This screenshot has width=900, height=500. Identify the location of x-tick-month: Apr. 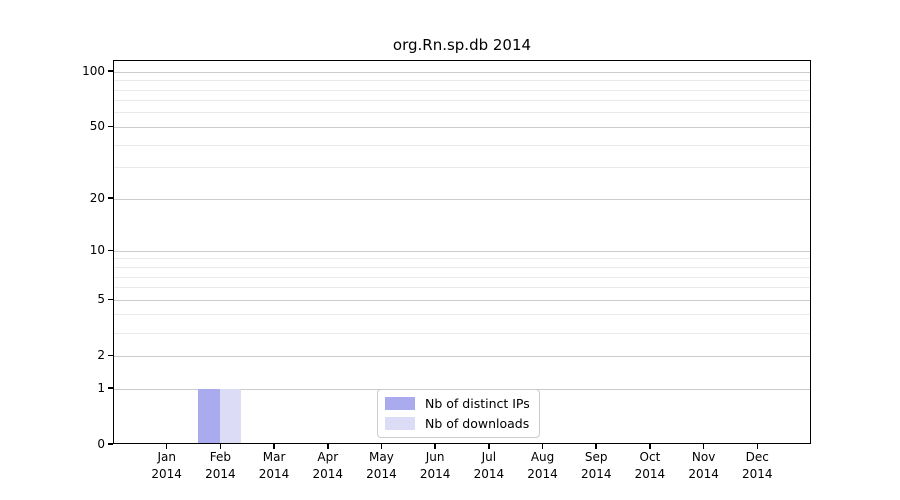
(328, 457).